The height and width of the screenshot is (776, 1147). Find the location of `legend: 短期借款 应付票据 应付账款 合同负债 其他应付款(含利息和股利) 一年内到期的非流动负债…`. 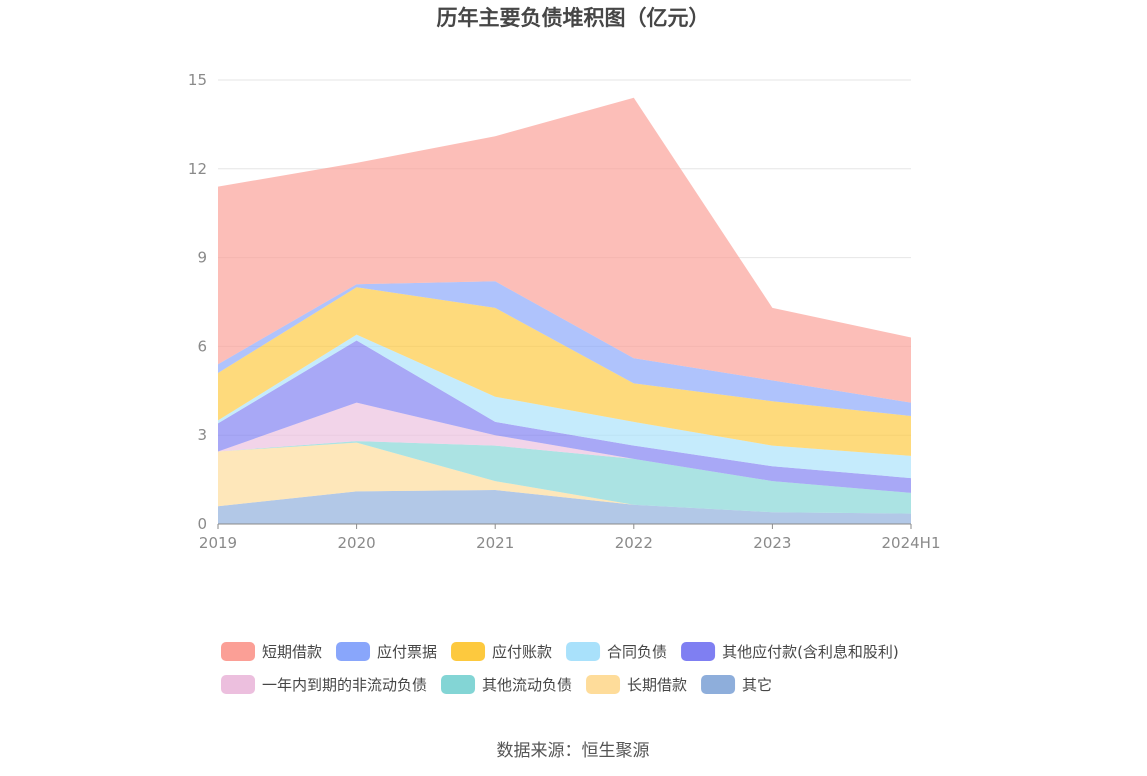

legend: 短期借款 应付票据 应付账款 合同负债 其他应付款(含利息和股利) 一年内到期的非流动负债… is located at coordinates (560, 668).